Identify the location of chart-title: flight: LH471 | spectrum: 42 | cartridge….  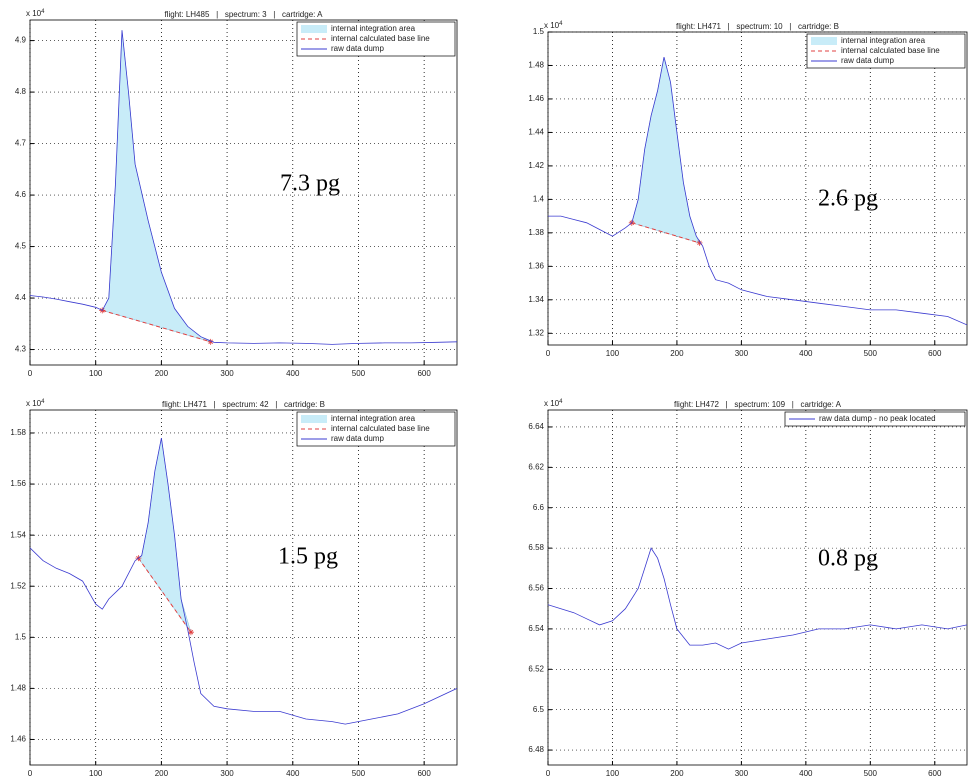
(243, 404).